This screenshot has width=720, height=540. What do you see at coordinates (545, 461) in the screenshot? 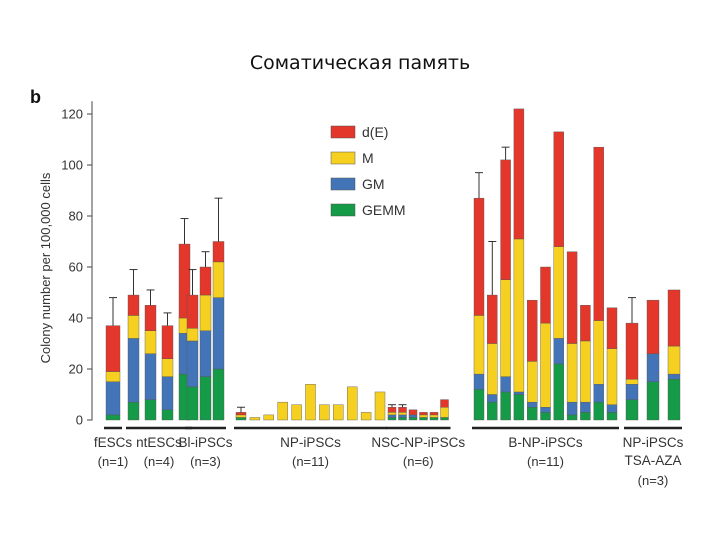
I see `group-n-label: (n=11)` at bounding box center [545, 461].